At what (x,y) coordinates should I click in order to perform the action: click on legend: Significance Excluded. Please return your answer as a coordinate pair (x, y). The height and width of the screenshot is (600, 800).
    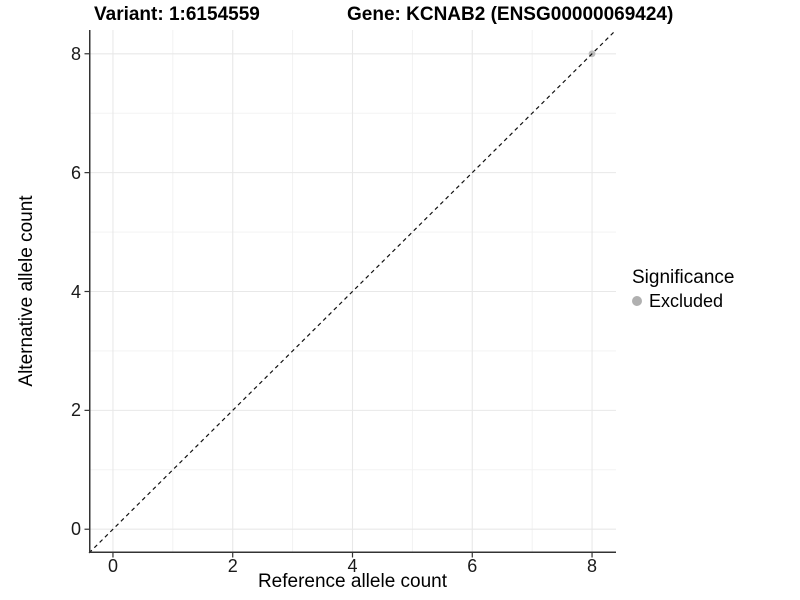
    Looking at the image, I should click on (683, 289).